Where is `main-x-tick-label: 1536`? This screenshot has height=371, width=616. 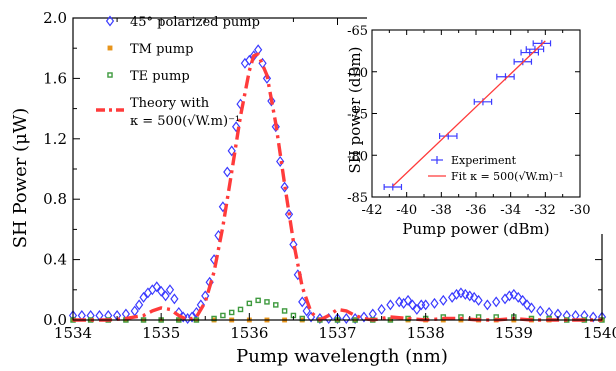 main-x-tick-label: 1536 is located at coordinates (249, 333).